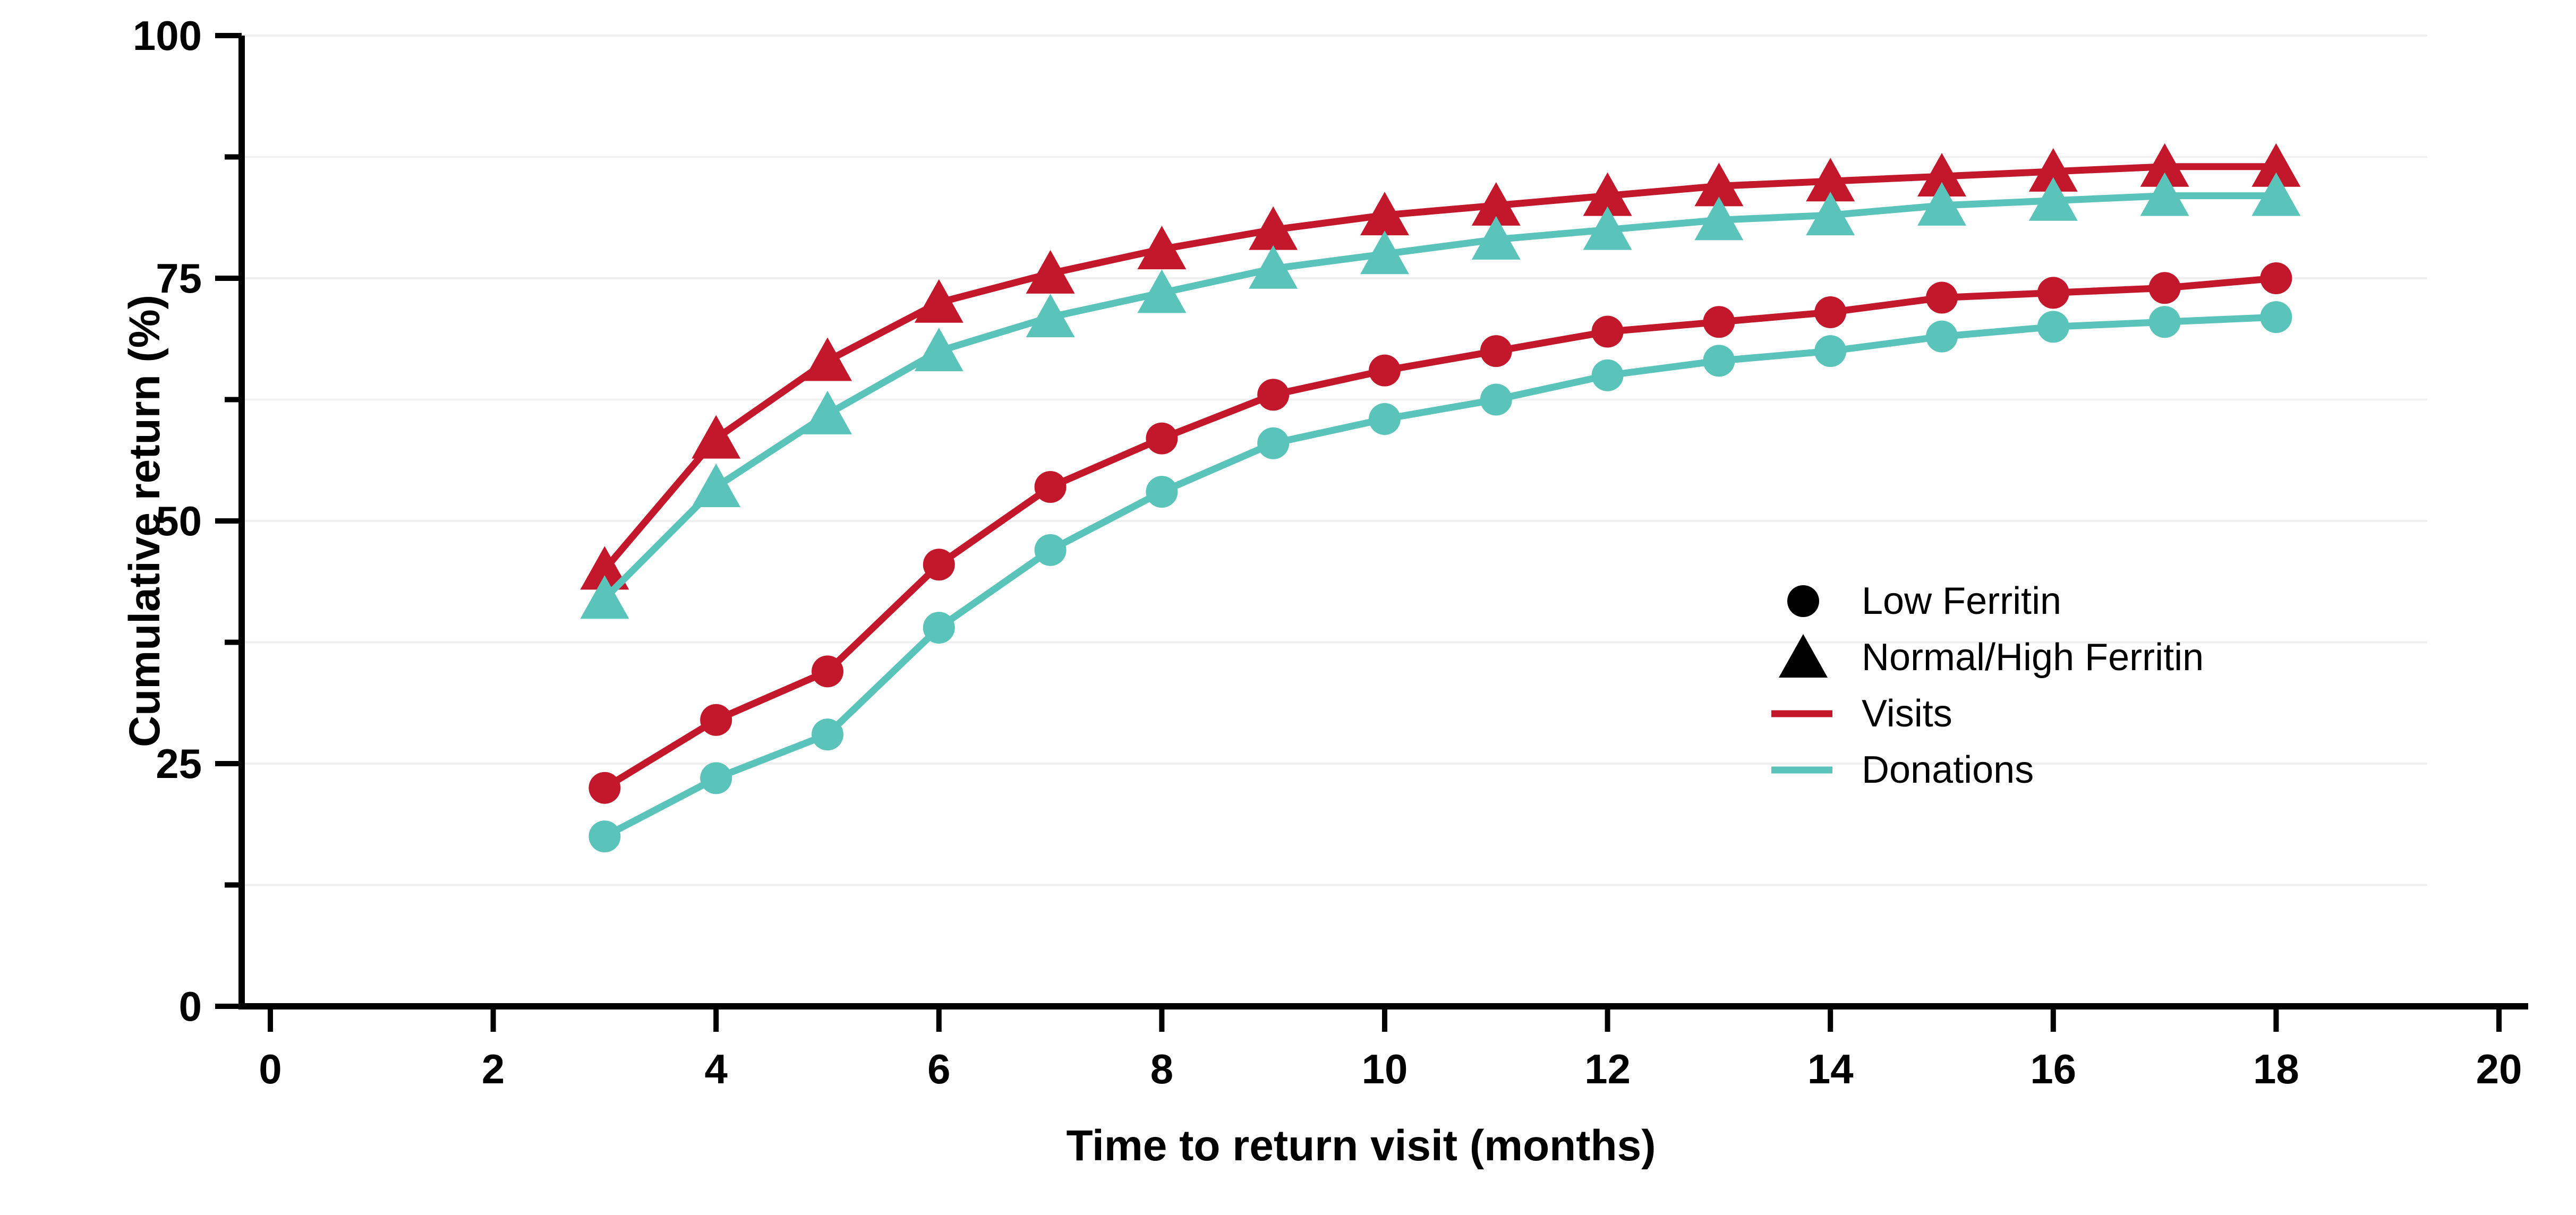 The image size is (2576, 1215). I want to click on x-axis-ticks: 0 2 4 6 8 10 12 14 16 18 20, so click(1391, 1049).